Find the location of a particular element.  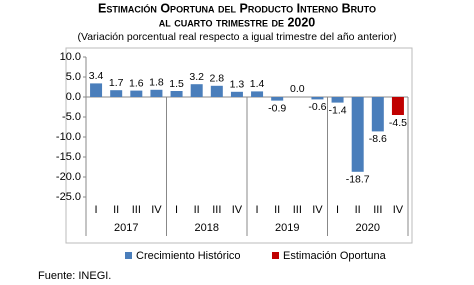

group-label: 2020 is located at coordinates (368, 228).